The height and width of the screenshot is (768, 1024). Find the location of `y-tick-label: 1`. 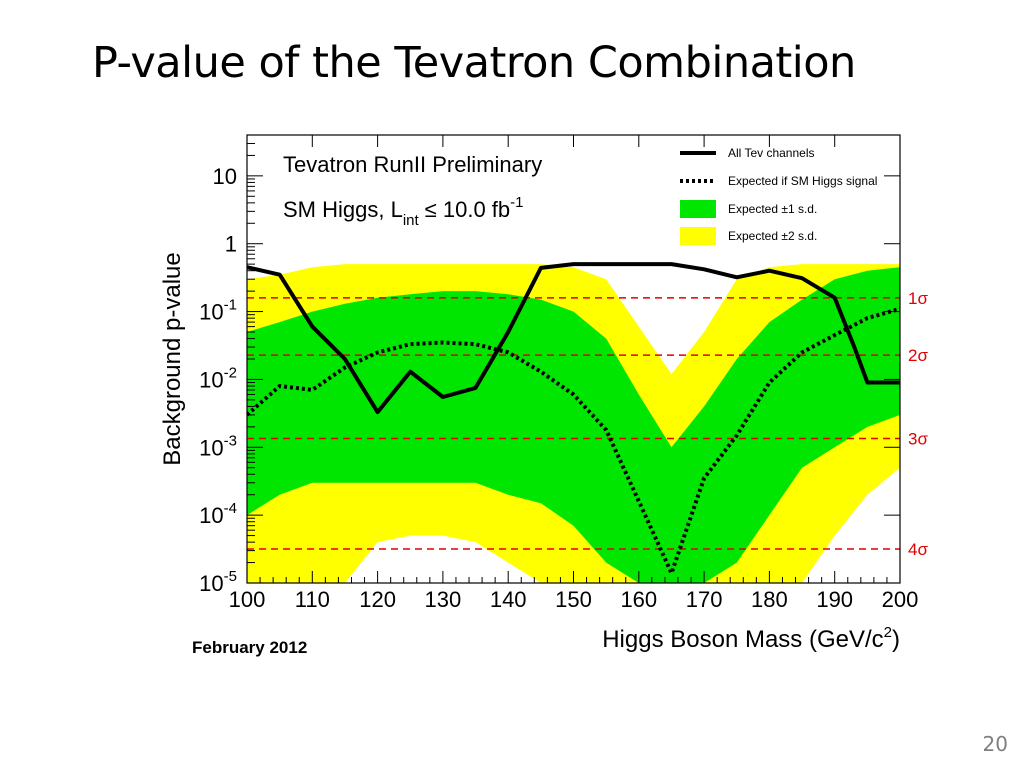

y-tick-label: 1 is located at coordinates (231, 244).